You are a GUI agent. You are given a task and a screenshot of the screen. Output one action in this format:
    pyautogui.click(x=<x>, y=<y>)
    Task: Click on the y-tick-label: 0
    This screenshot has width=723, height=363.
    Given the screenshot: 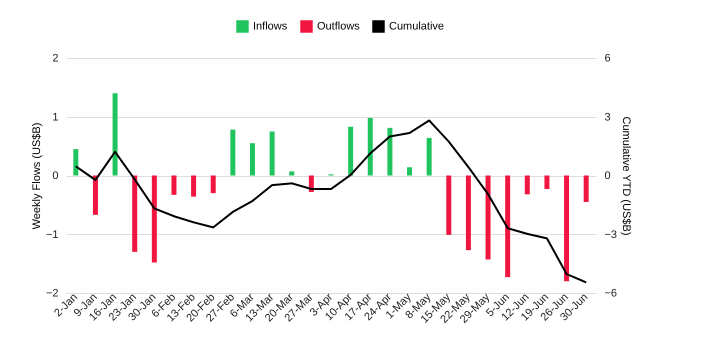 What is the action you would take?
    pyautogui.click(x=55, y=176)
    